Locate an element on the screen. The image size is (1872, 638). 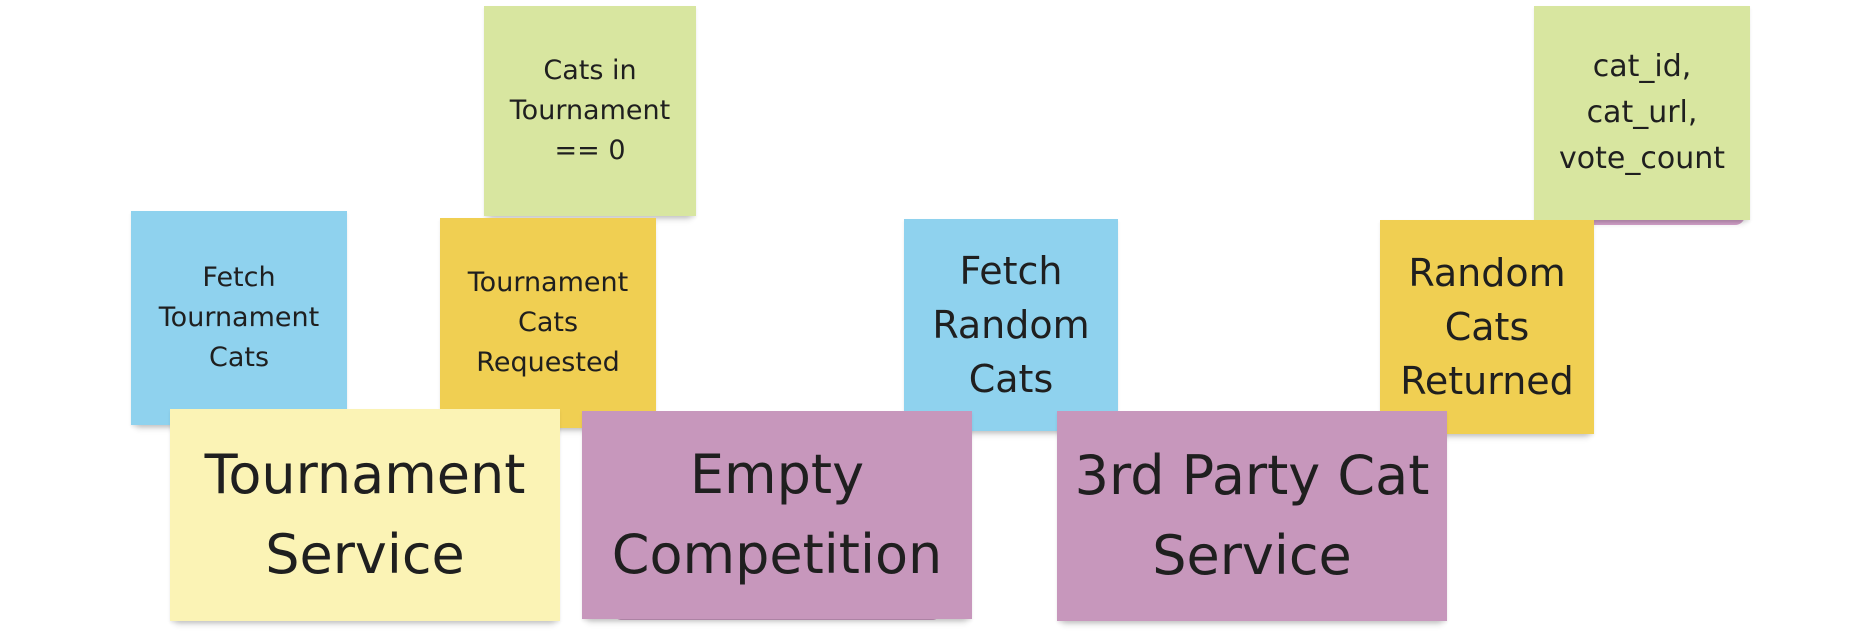
note-text: Random Cats Returned is located at coordinates (1487, 327).